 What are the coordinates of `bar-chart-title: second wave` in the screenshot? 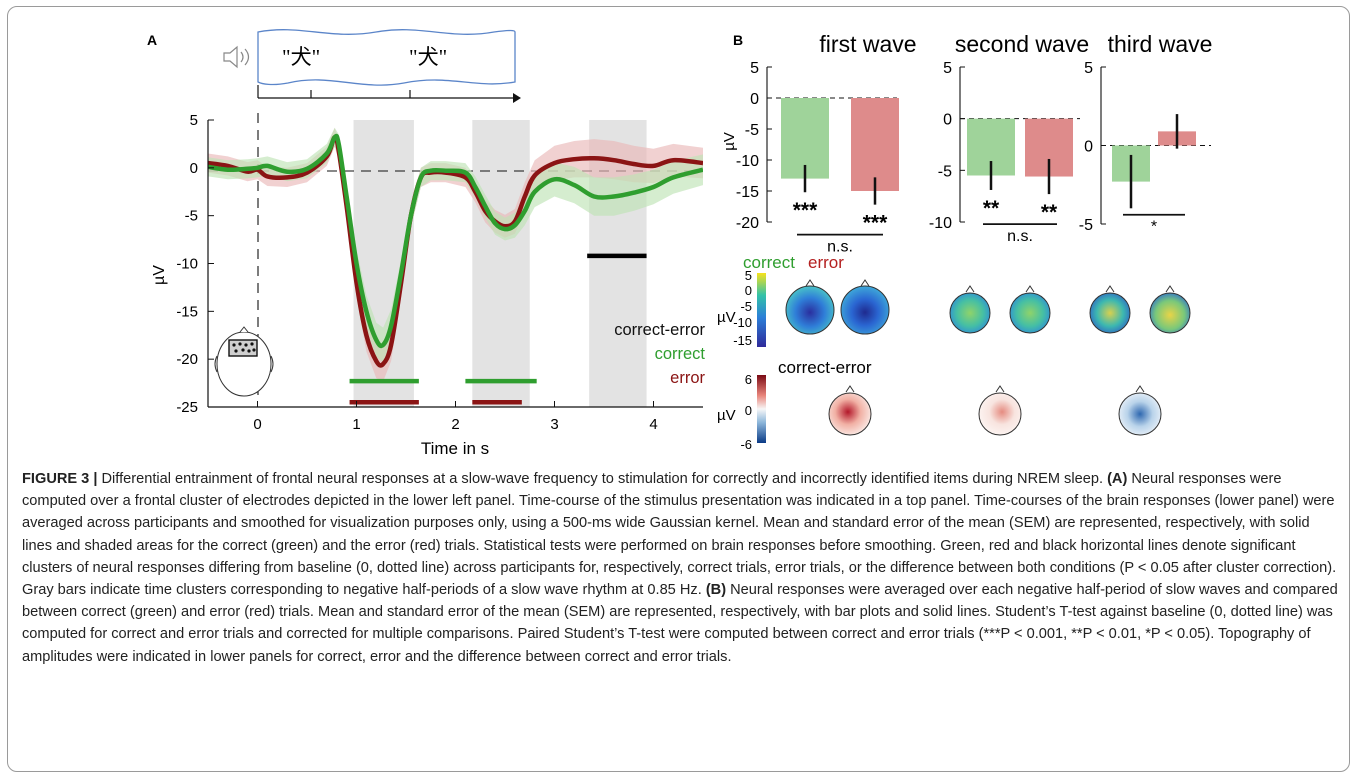 It's located at (1022, 44).